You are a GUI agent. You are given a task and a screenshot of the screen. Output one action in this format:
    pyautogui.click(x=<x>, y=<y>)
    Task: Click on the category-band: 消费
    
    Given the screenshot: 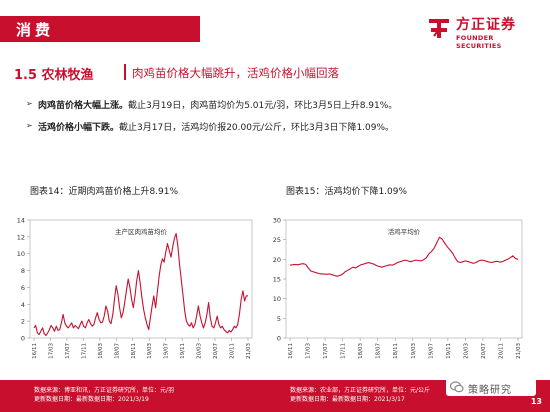 What is the action you would take?
    pyautogui.click(x=100, y=29)
    